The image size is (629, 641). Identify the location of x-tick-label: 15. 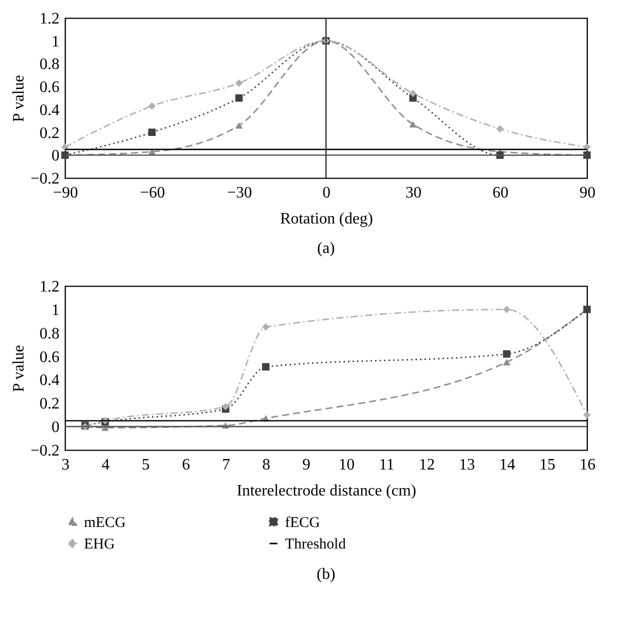
(547, 465).